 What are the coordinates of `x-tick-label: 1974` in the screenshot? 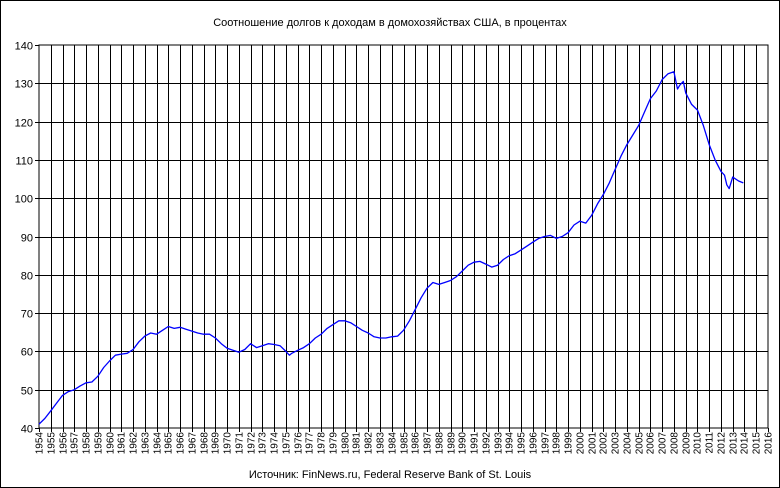 It's located at (275, 443).